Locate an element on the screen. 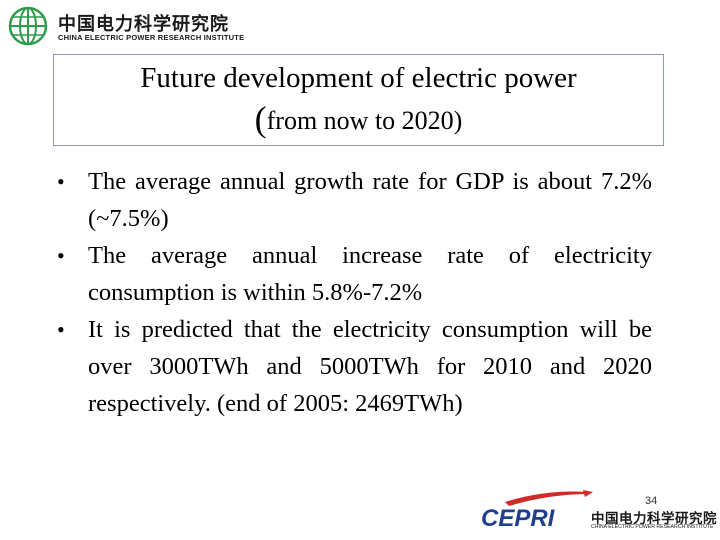  slide-subtitle: (from now to 2020) is located at coordinates (358, 120).